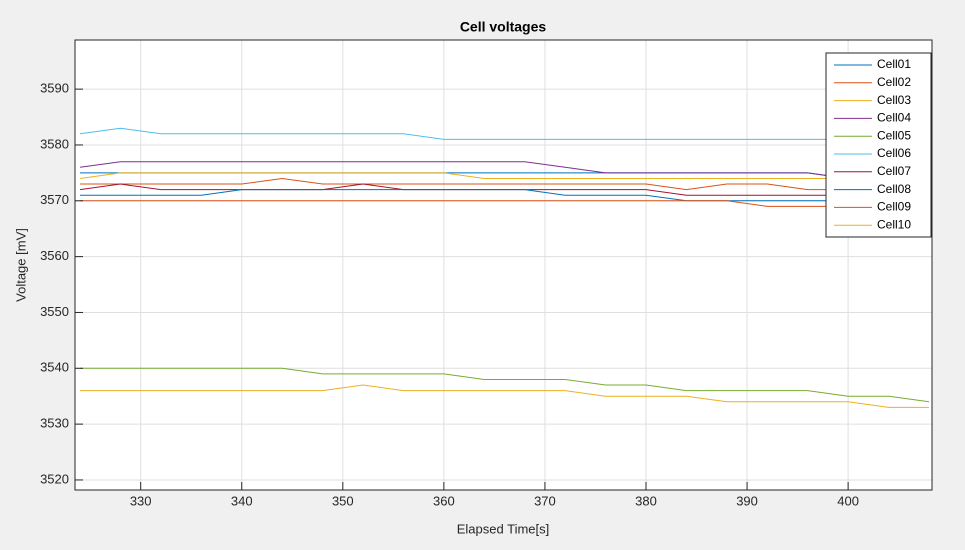  What do you see at coordinates (646, 500) in the screenshot?
I see `x-tick-label: 380` at bounding box center [646, 500].